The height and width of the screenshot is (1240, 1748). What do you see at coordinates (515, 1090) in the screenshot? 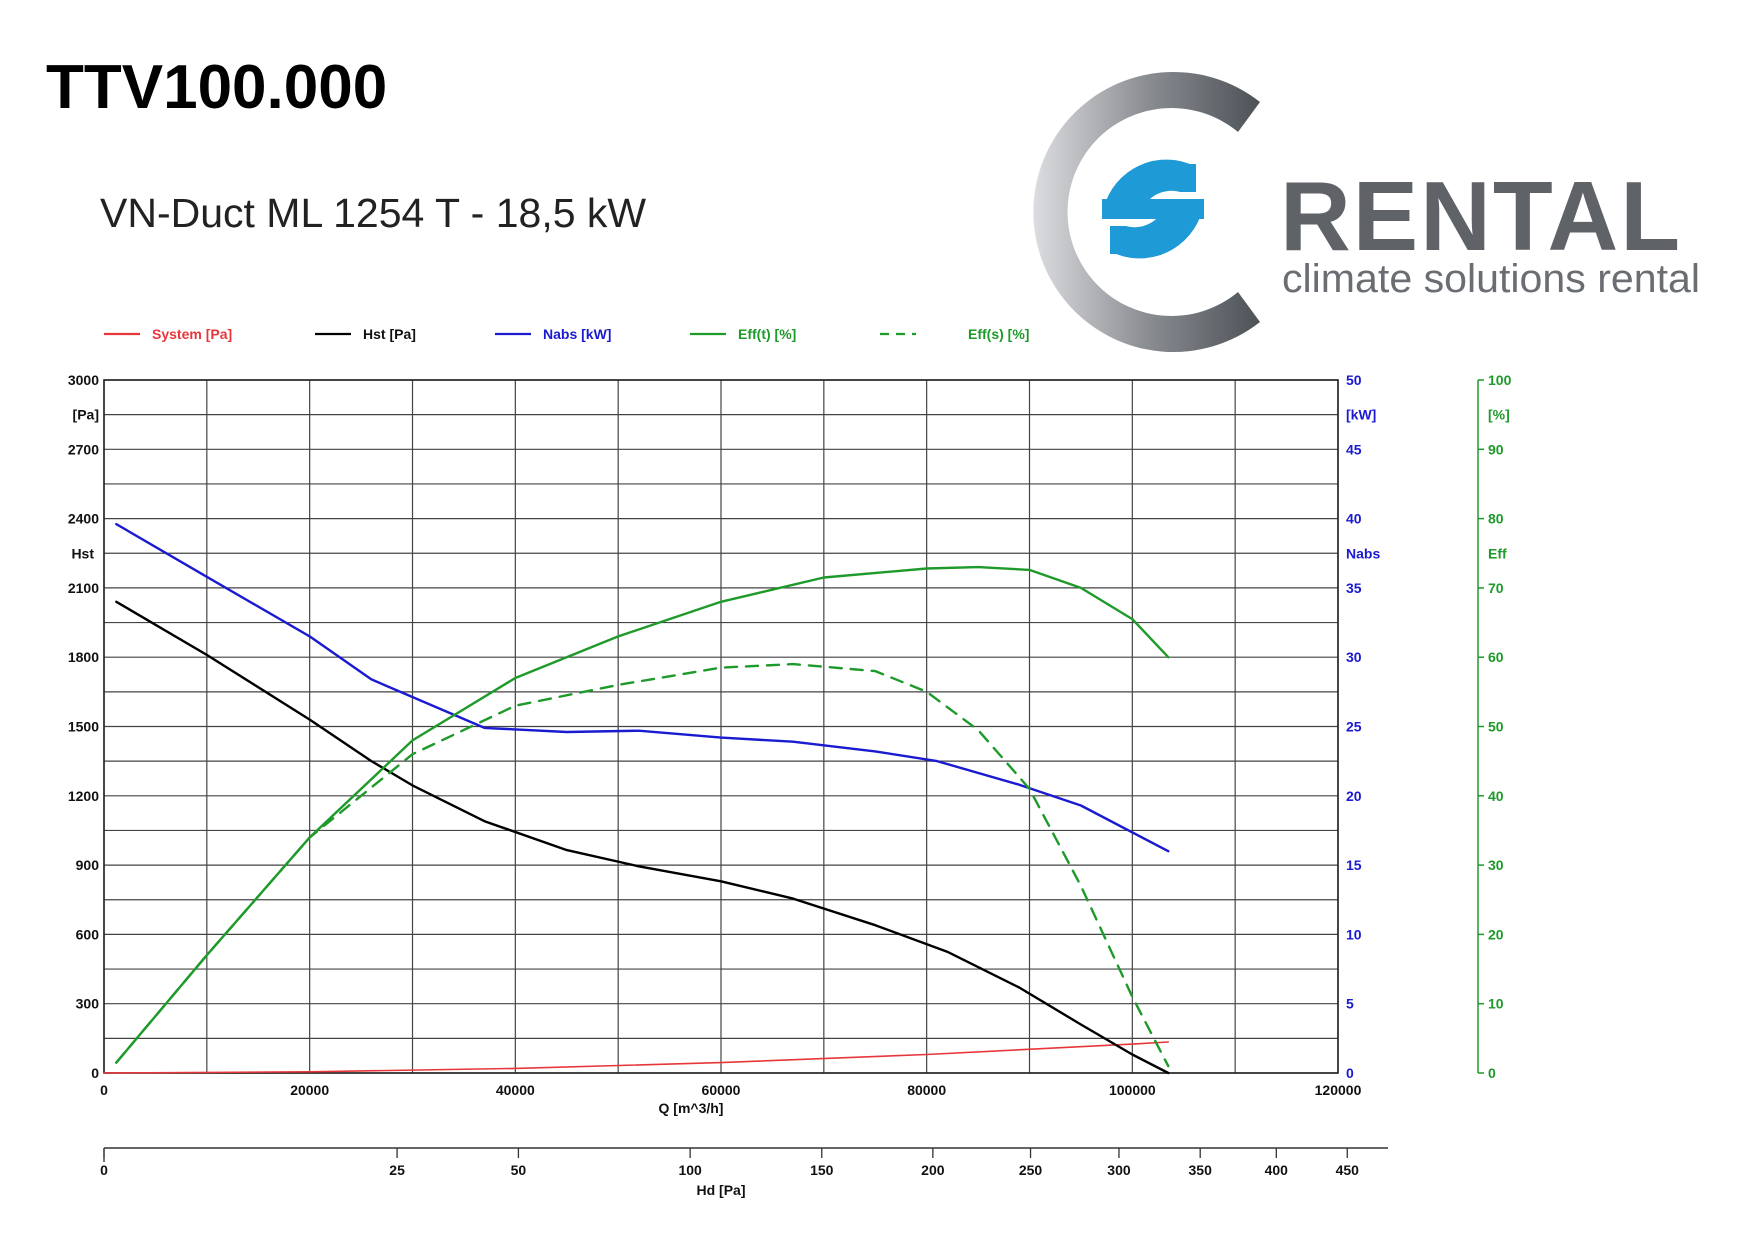
I see `x-axis-tick-label: 40000` at bounding box center [515, 1090].